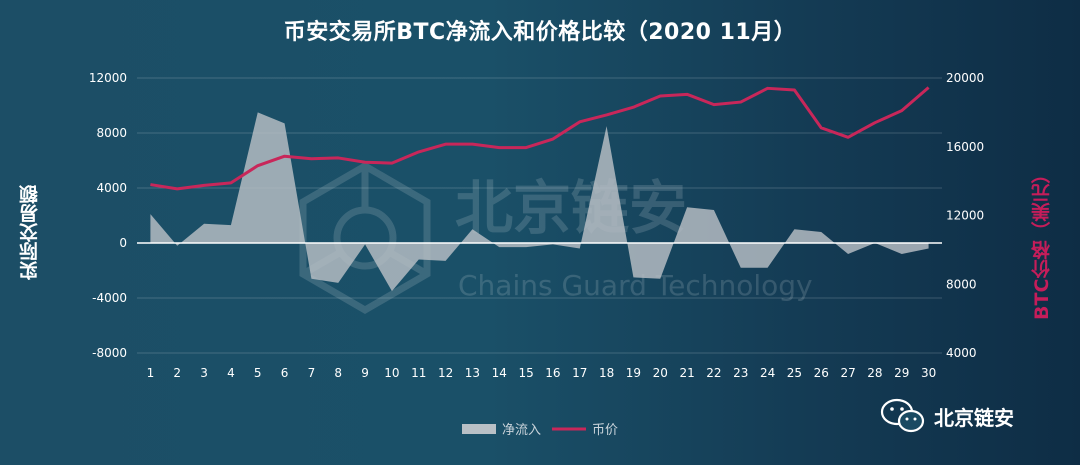 The height and width of the screenshot is (465, 1080). Describe the element at coordinates (312, 373) in the screenshot. I see `x-tick-label: 7` at that location.